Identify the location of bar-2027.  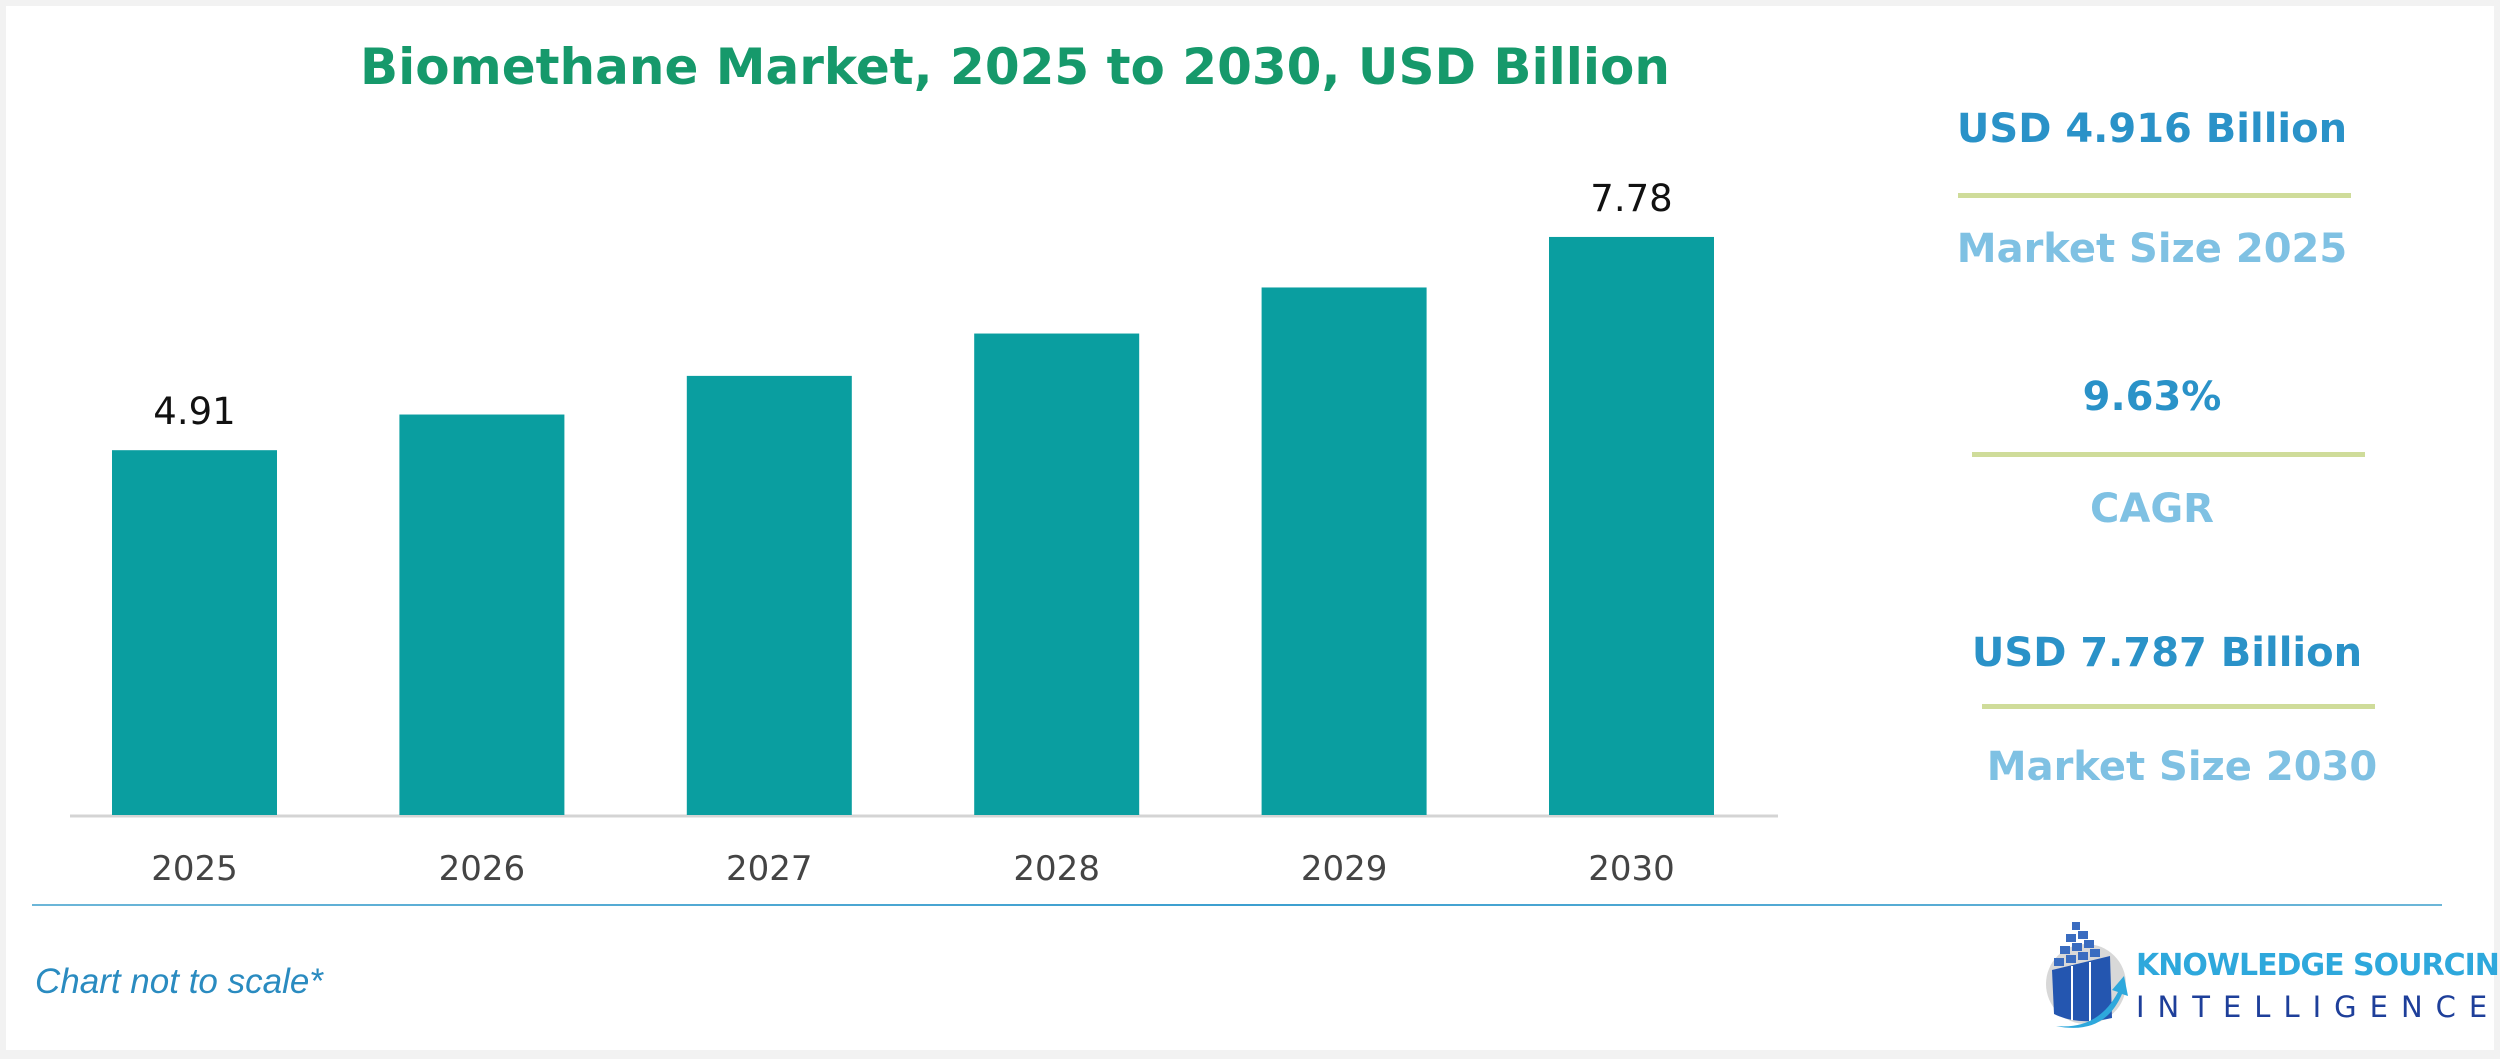
(769, 595).